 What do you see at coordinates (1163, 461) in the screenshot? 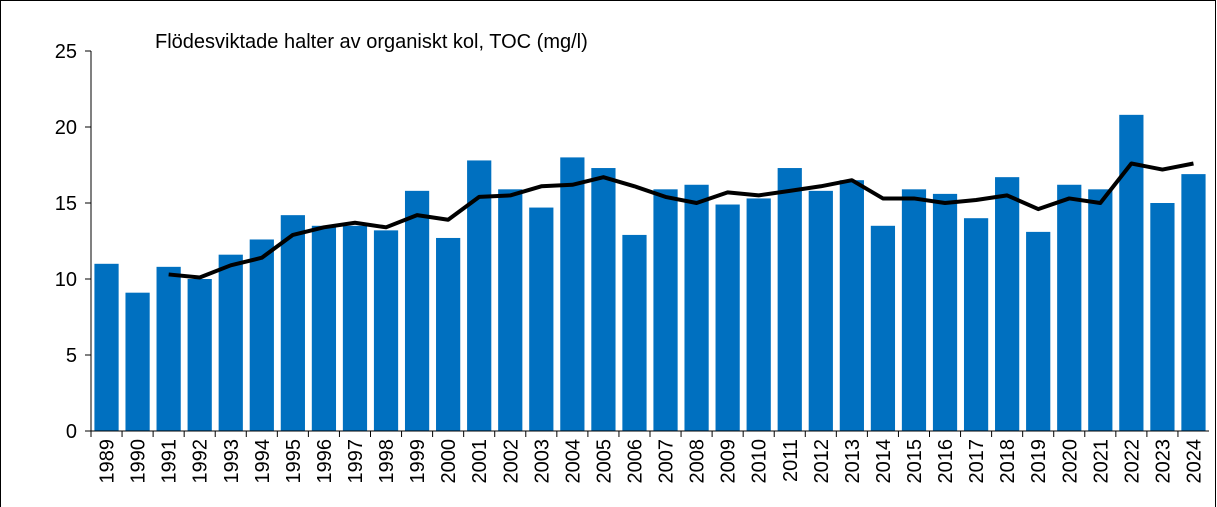
I see `x-tick-label: 2023` at bounding box center [1163, 461].